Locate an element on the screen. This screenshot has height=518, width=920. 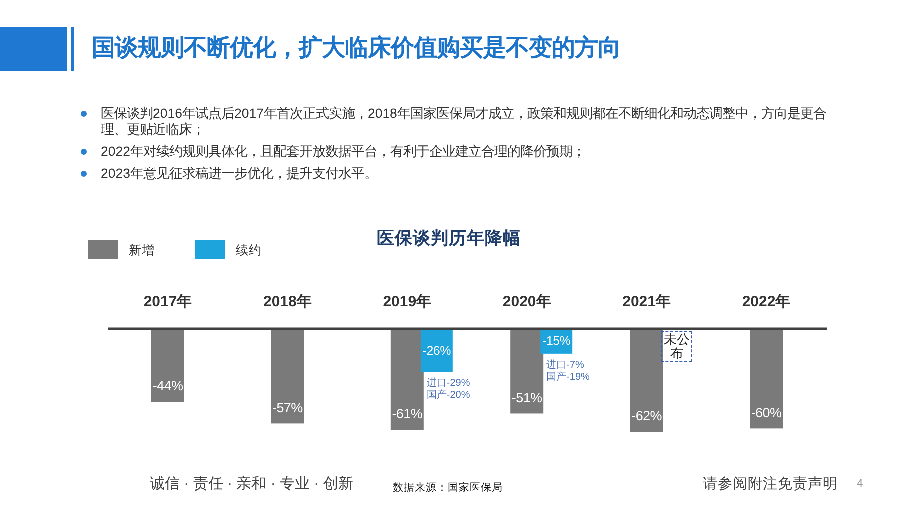
note: 进口-29% is located at coordinates (448, 383).